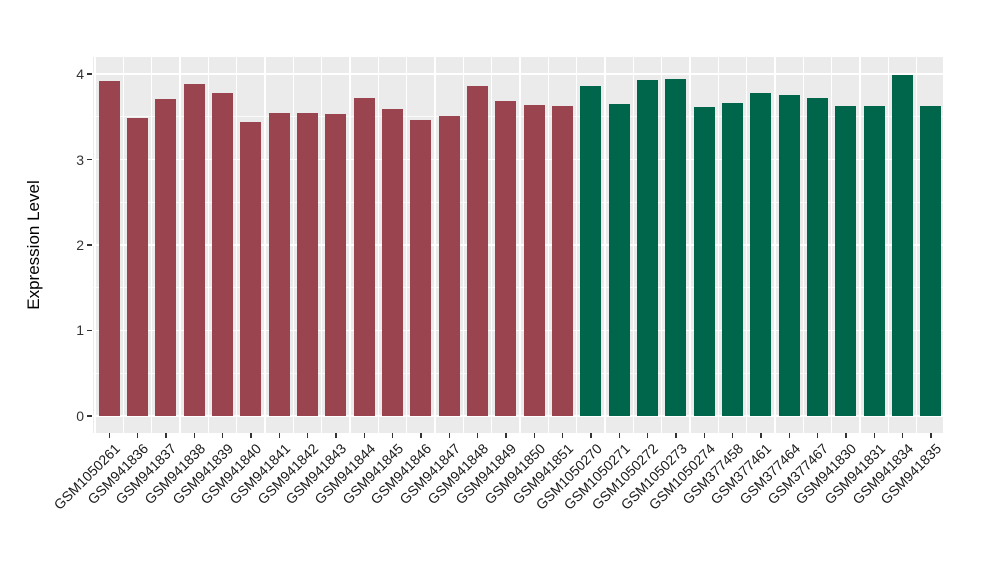 Image resolution: width=1000 pixels, height=580 pixels. Describe the element at coordinates (80, 245) in the screenshot. I see `y-tick-label: 2` at that location.